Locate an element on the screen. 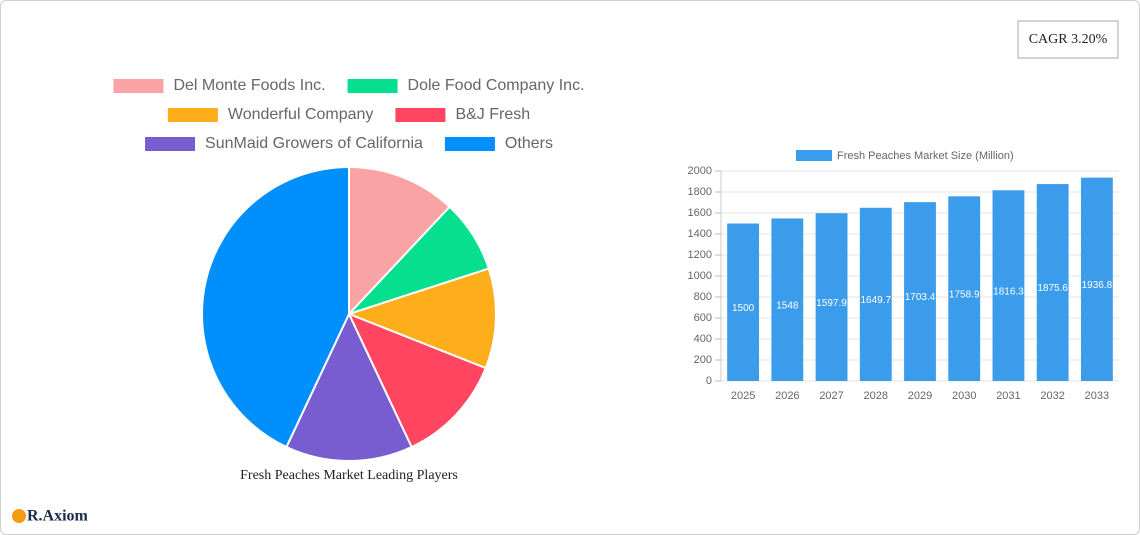 The height and width of the screenshot is (535, 1140). value-label: 1936.8 is located at coordinates (1097, 285).